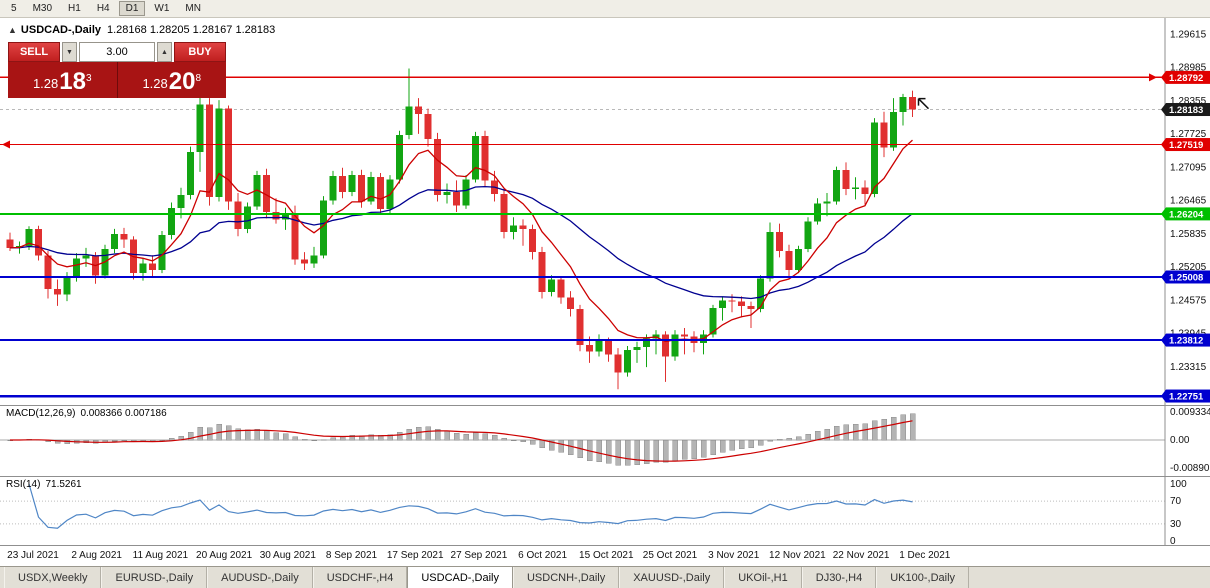 The height and width of the screenshot is (588, 1210). What do you see at coordinates (53, 577) in the screenshot?
I see `chart-tab-usdx-weekly: USDX,Weekly` at bounding box center [53, 577].